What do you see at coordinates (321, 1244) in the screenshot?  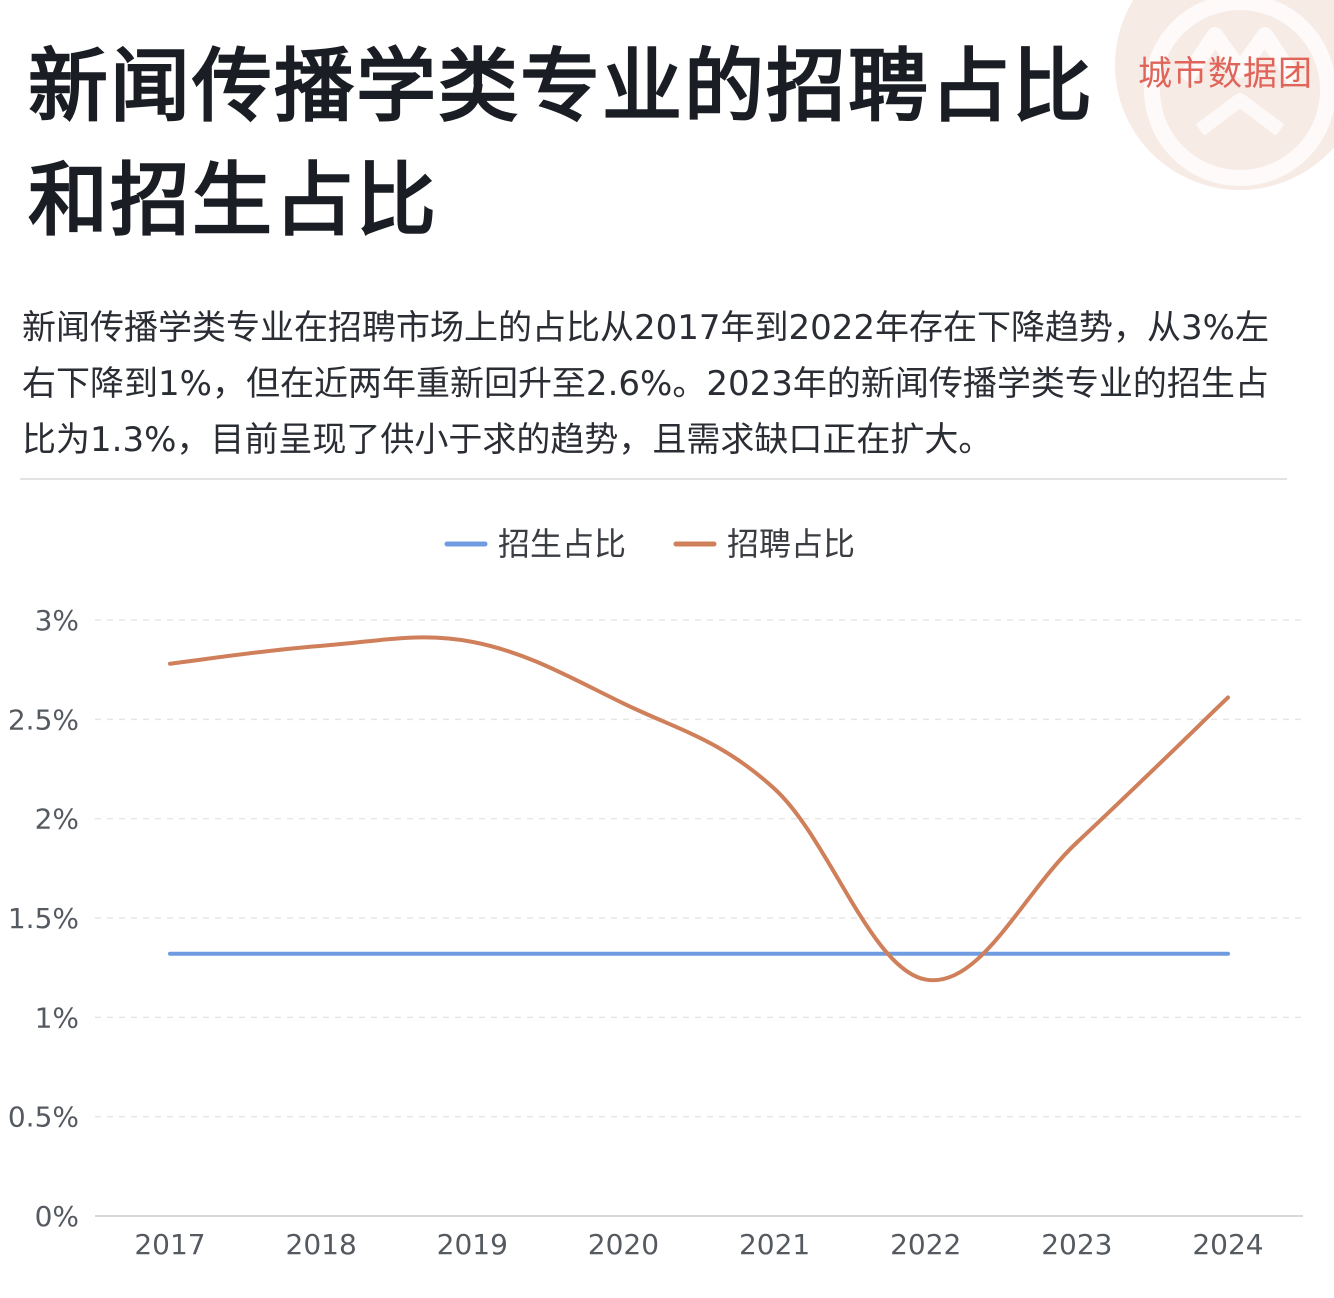 I see `x-tick-label: 2018` at bounding box center [321, 1244].